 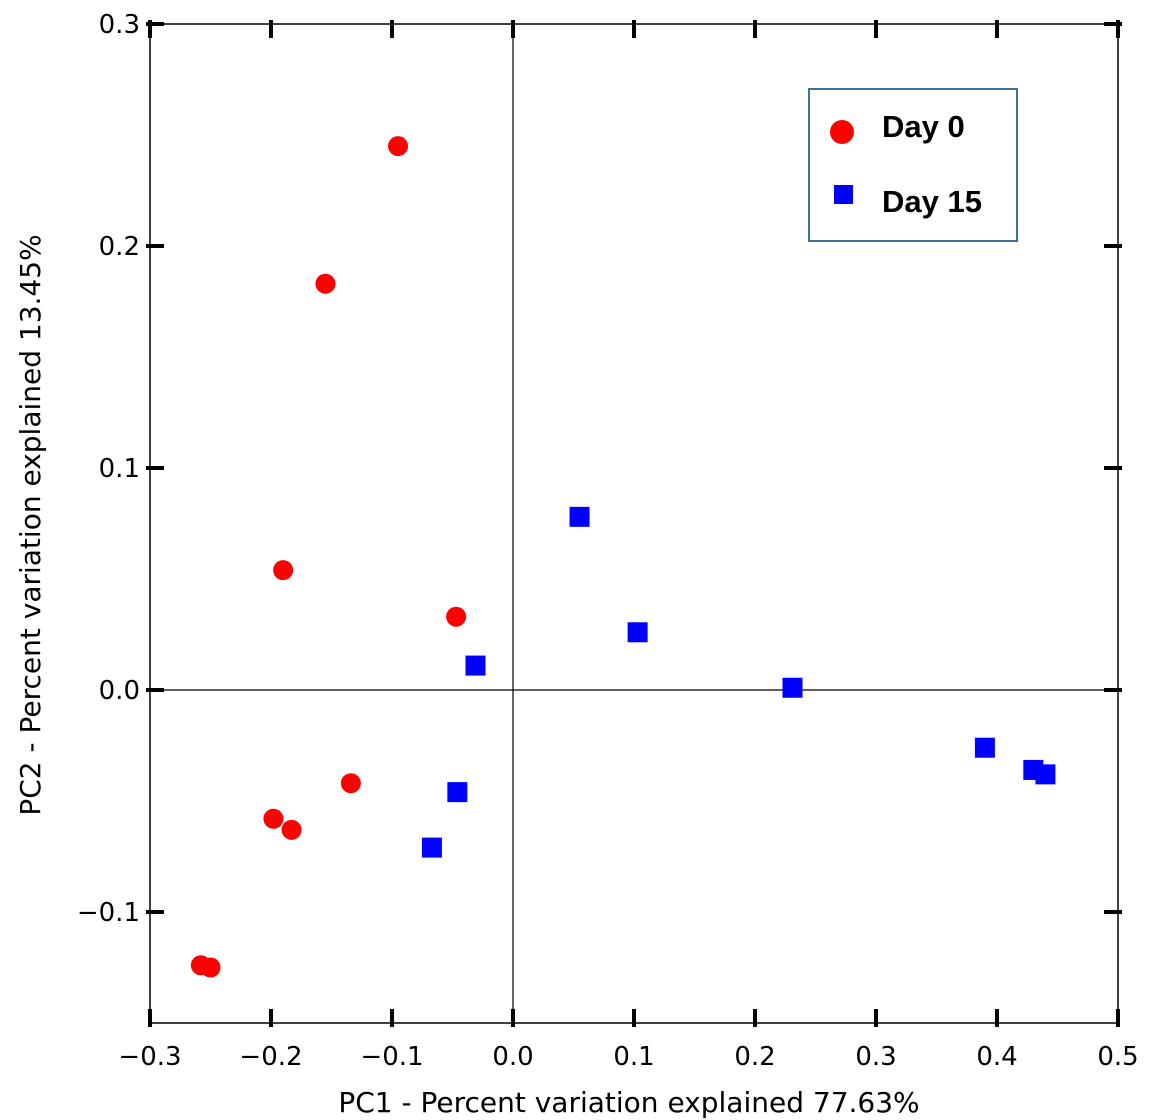 I want to click on y-axis-title: PC2 - Percent variation explained 13.45%, so click(x=30, y=524).